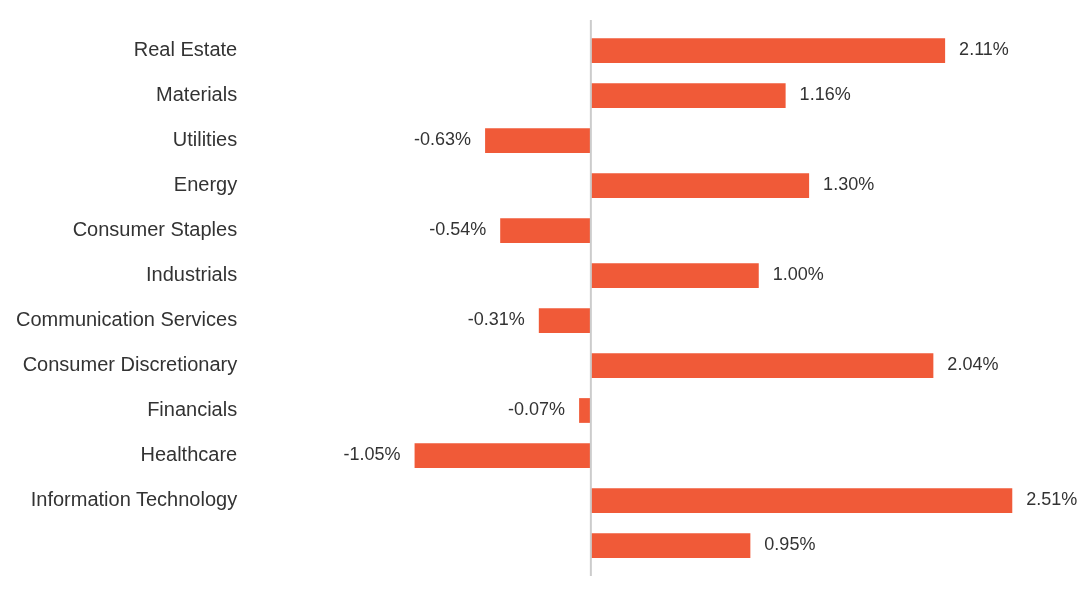 The height and width of the screenshot is (596, 1092). I want to click on y-tick-label: Information Technology, so click(134, 499).